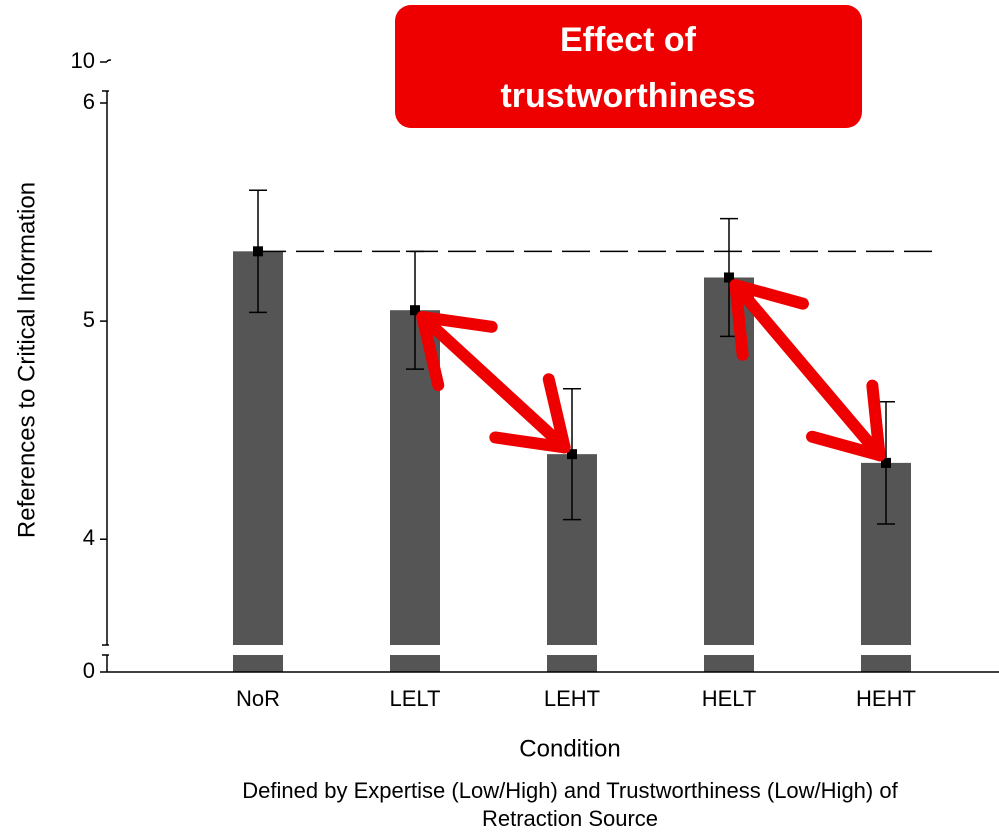  Describe the element at coordinates (553, 650) in the screenshot. I see `axis-break-gap` at that location.